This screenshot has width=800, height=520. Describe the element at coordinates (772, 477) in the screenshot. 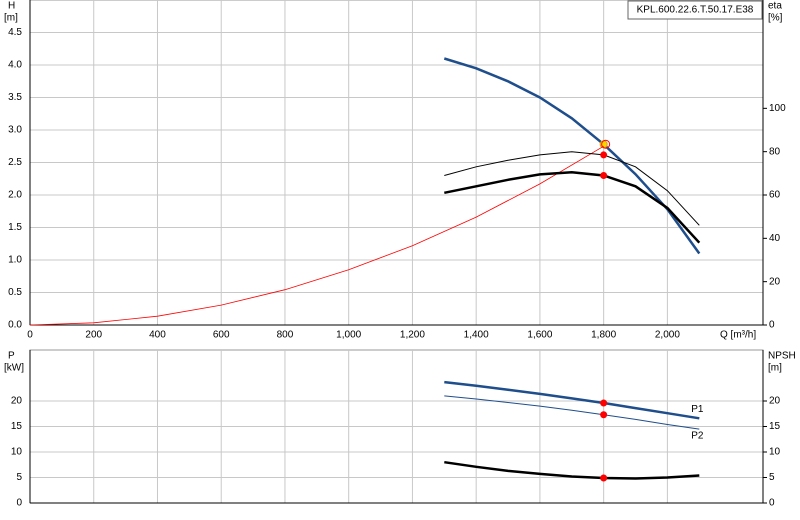

I see `y2-tick-label: 5` at that location.